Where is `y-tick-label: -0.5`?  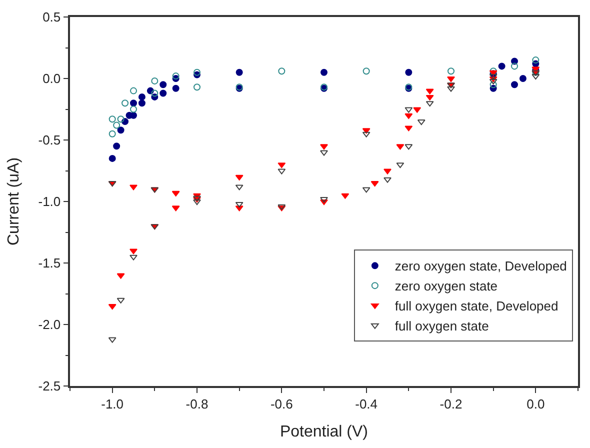 y-tick-label: -0.5 is located at coordinates (49, 140).